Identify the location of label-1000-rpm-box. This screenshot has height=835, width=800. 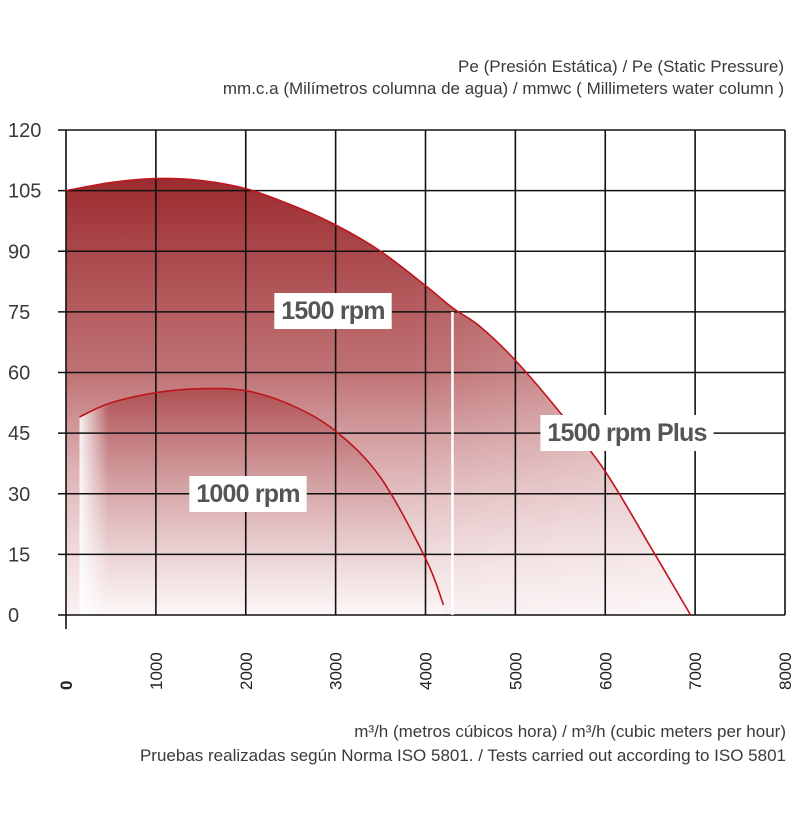
(248, 494).